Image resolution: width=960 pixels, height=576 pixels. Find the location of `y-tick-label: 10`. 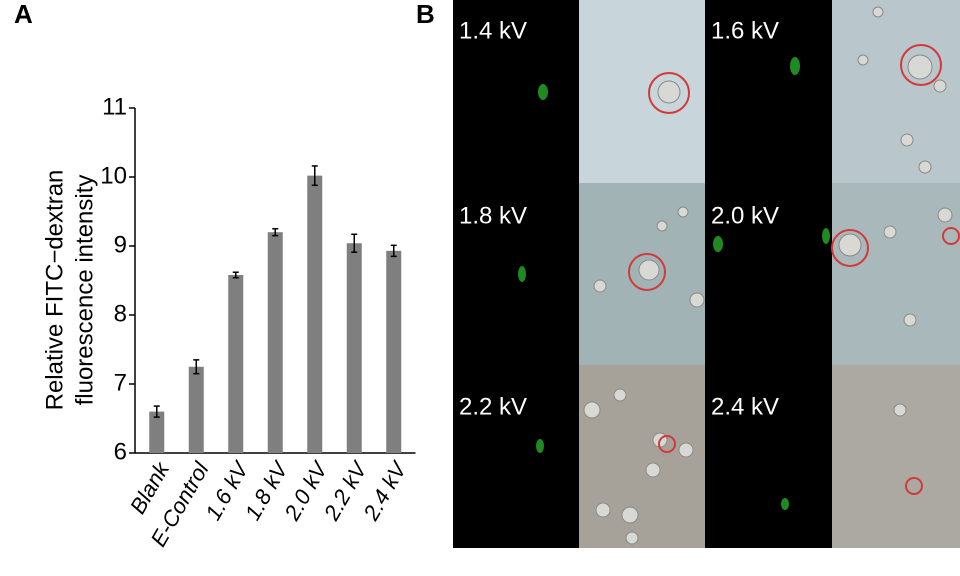

y-tick-label: 10 is located at coordinates (113, 175).